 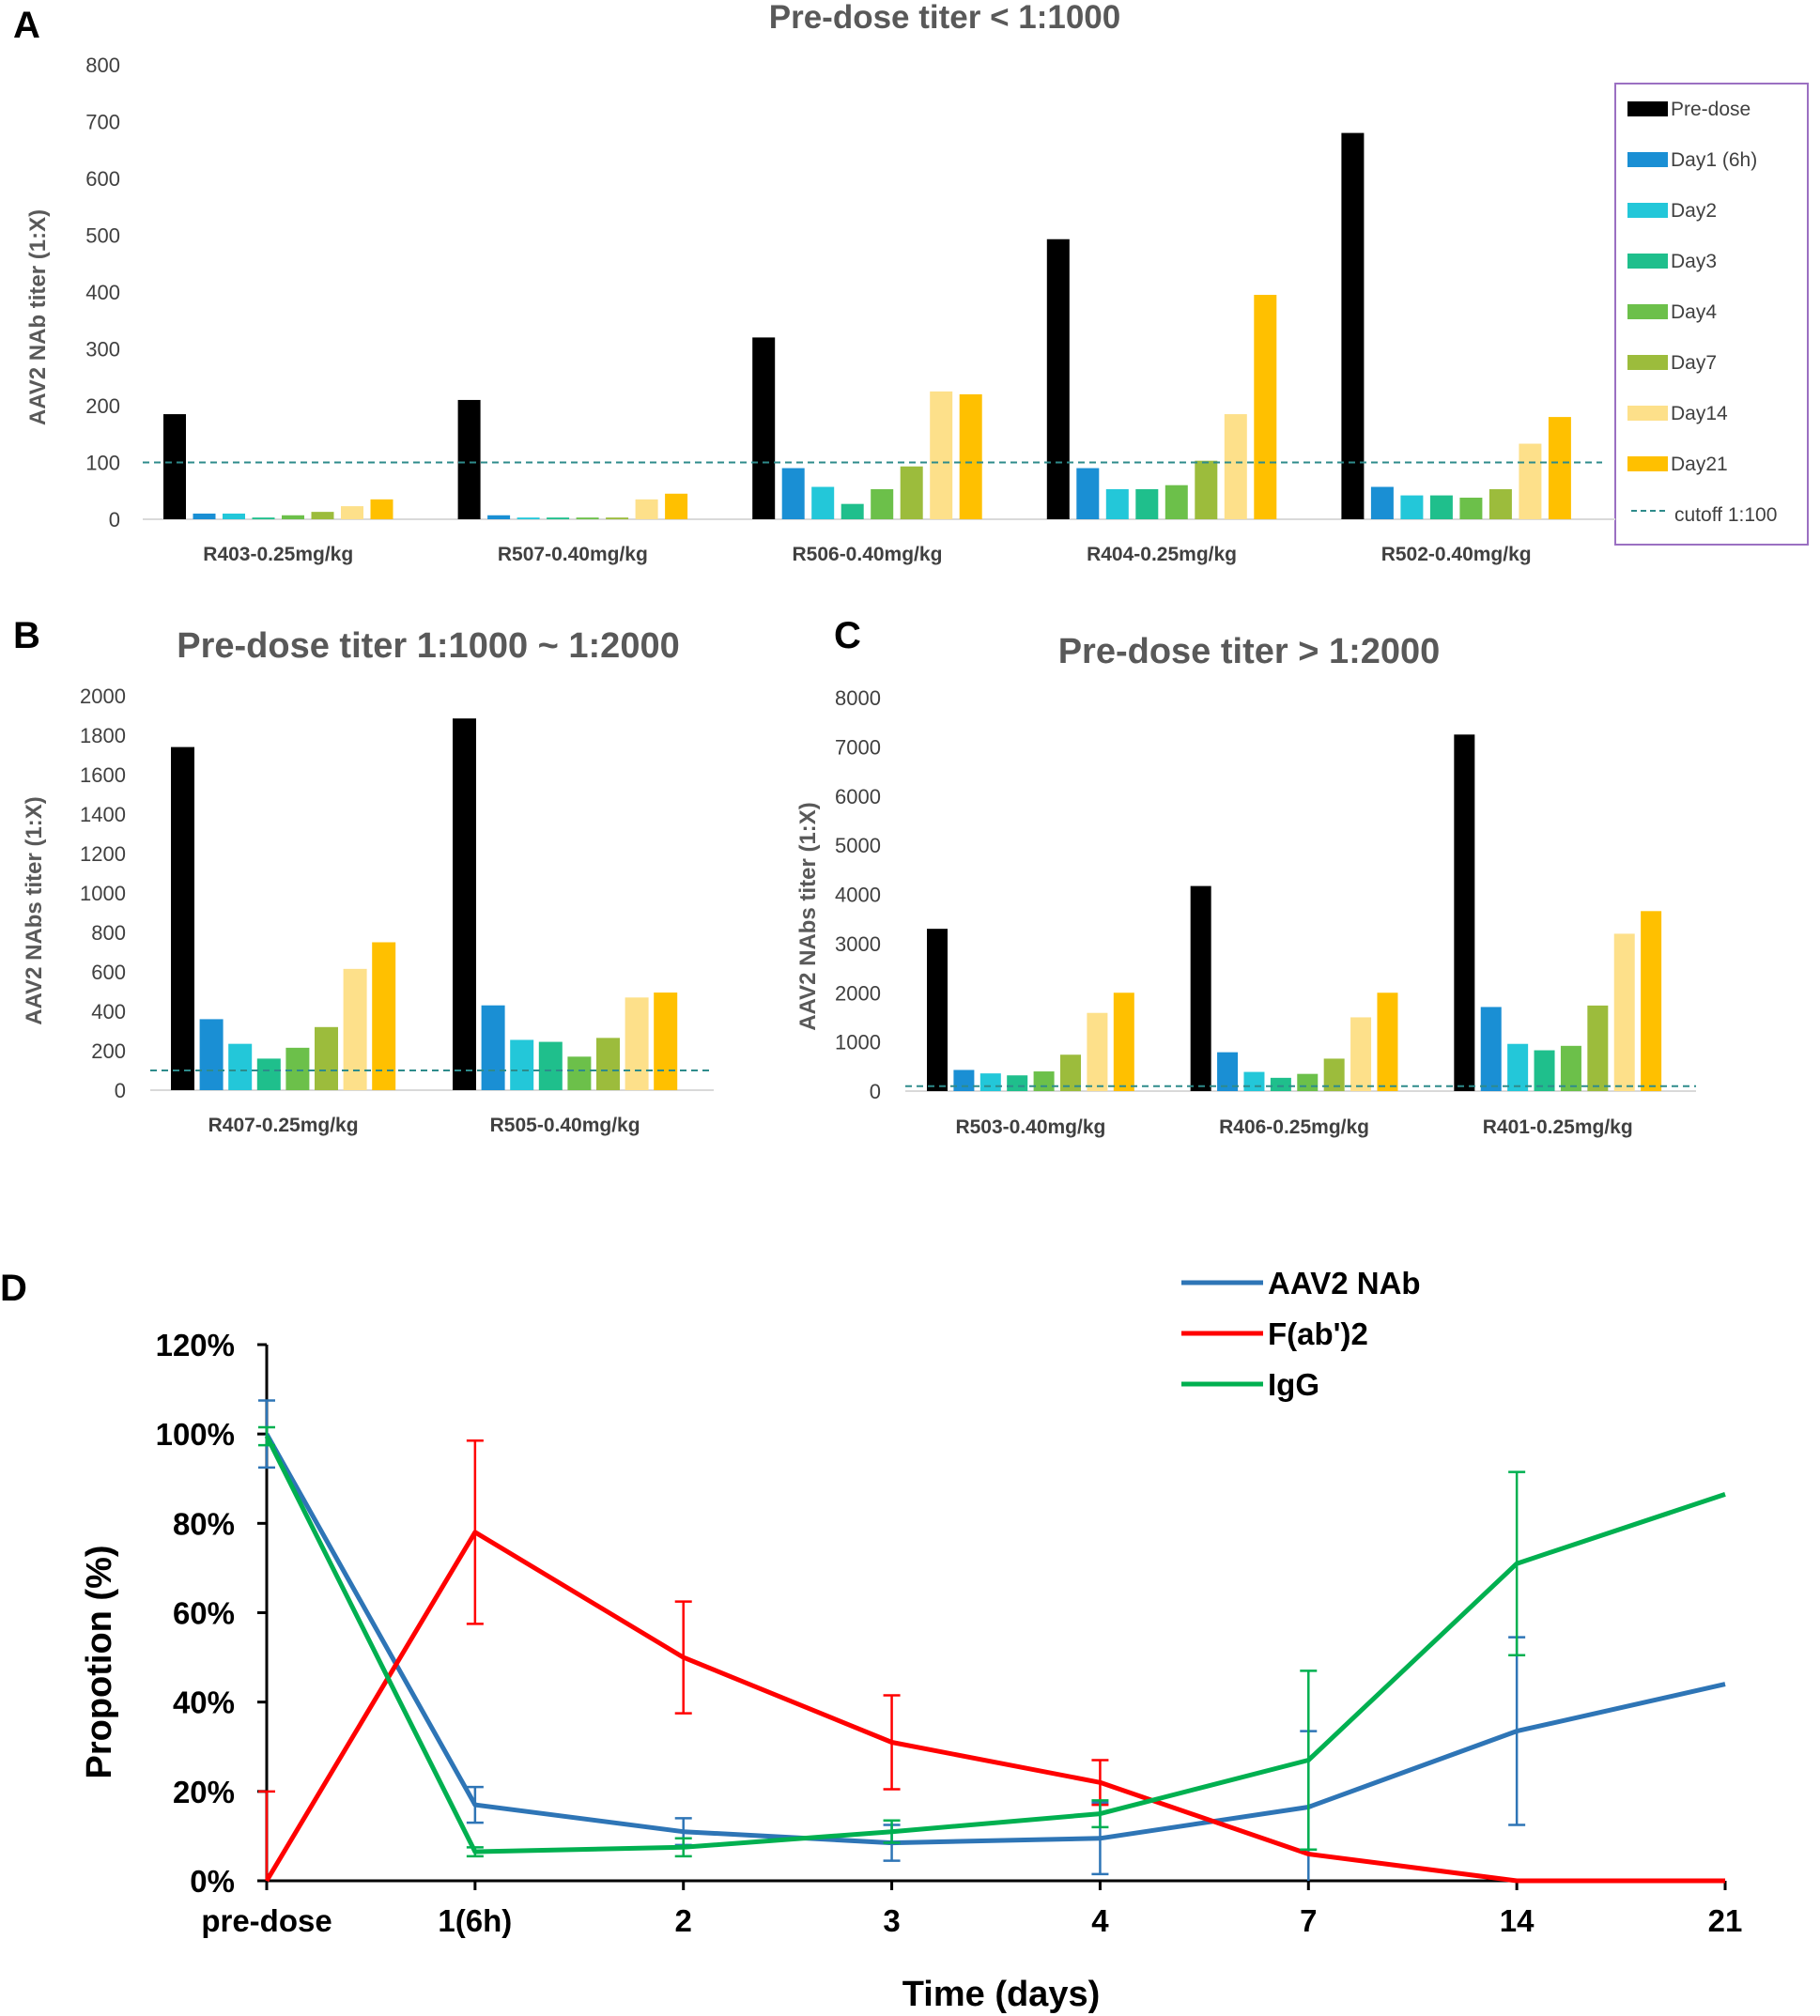 What do you see at coordinates (1711, 110) in the screenshot?
I see `legend-label: Pre-dose` at bounding box center [1711, 110].